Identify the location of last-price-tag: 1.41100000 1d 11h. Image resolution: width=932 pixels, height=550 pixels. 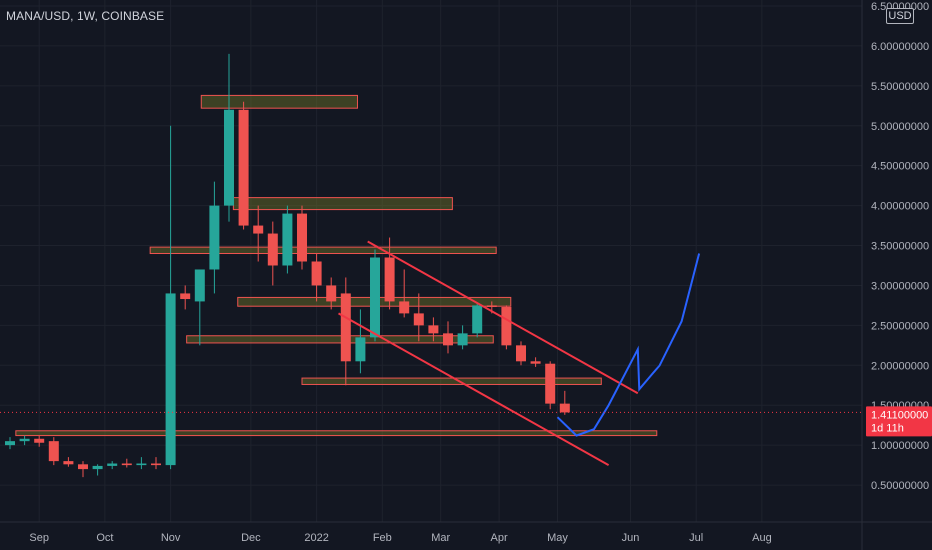
(899, 421).